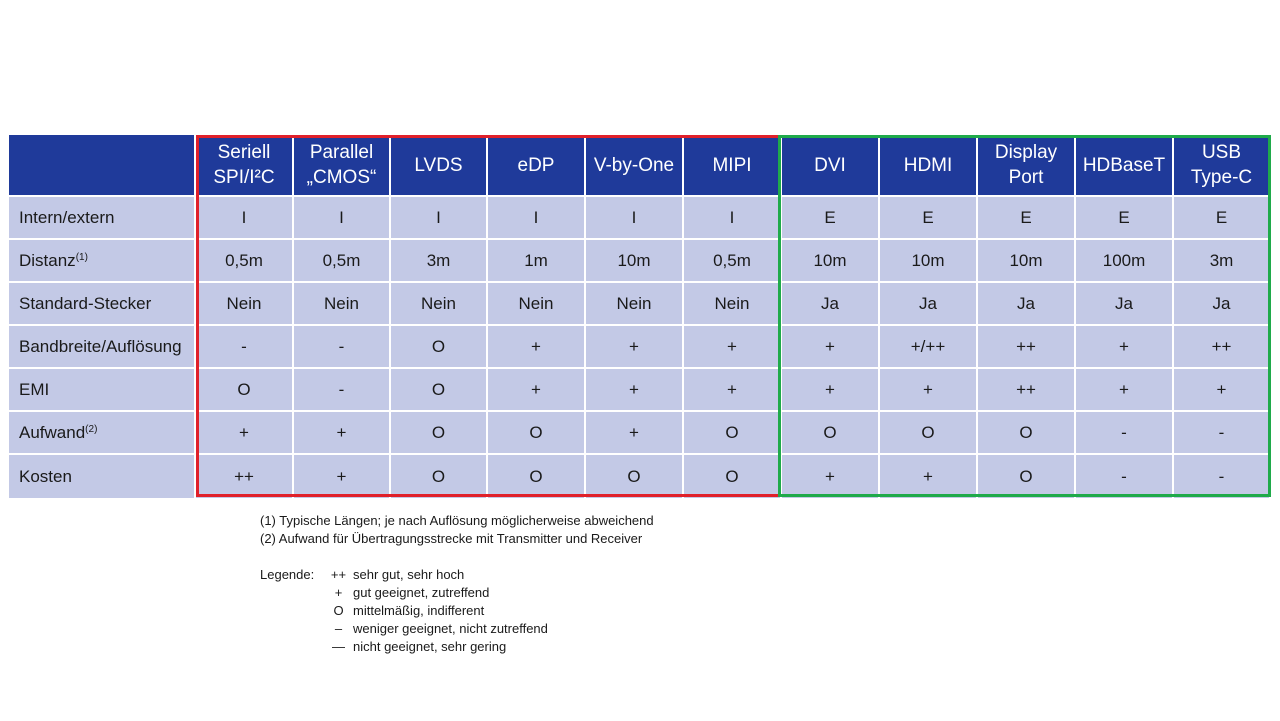  I want to click on row-label: Bandbreite/Auflösung, so click(102, 347).